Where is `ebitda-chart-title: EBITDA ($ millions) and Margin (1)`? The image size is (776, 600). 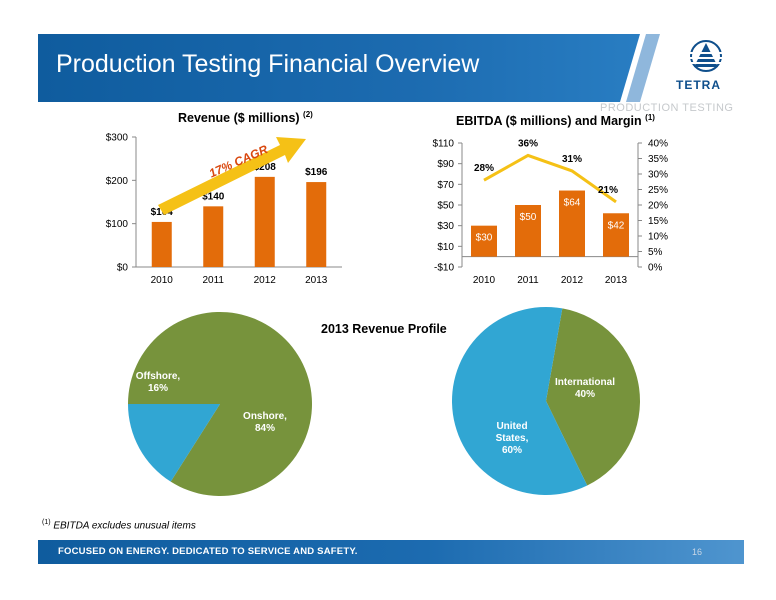 ebitda-chart-title: EBITDA ($ millions) and Margin (1) is located at coordinates (555, 120).